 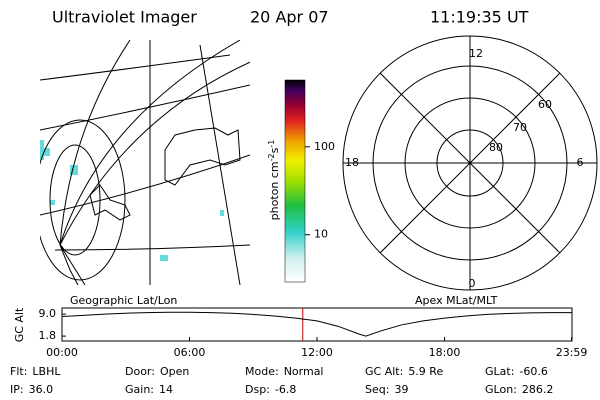 I want to click on altitude-curve, so click(x=316, y=324).